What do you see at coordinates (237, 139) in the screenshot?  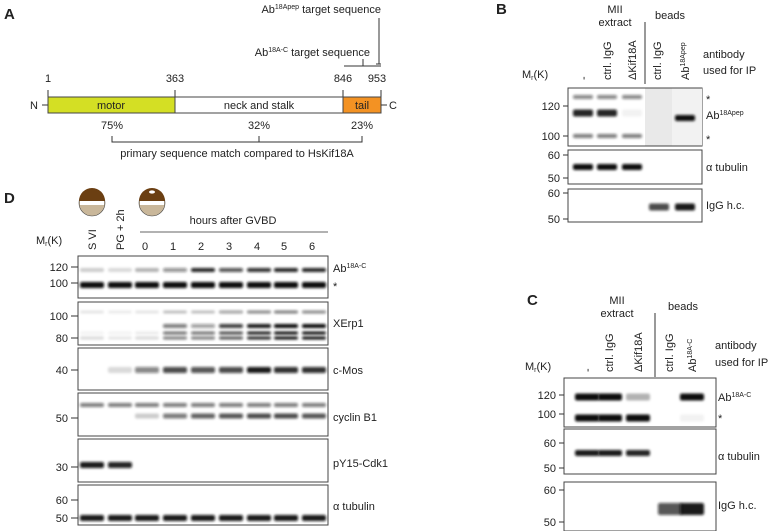 I see `match-bracket` at bounding box center [237, 139].